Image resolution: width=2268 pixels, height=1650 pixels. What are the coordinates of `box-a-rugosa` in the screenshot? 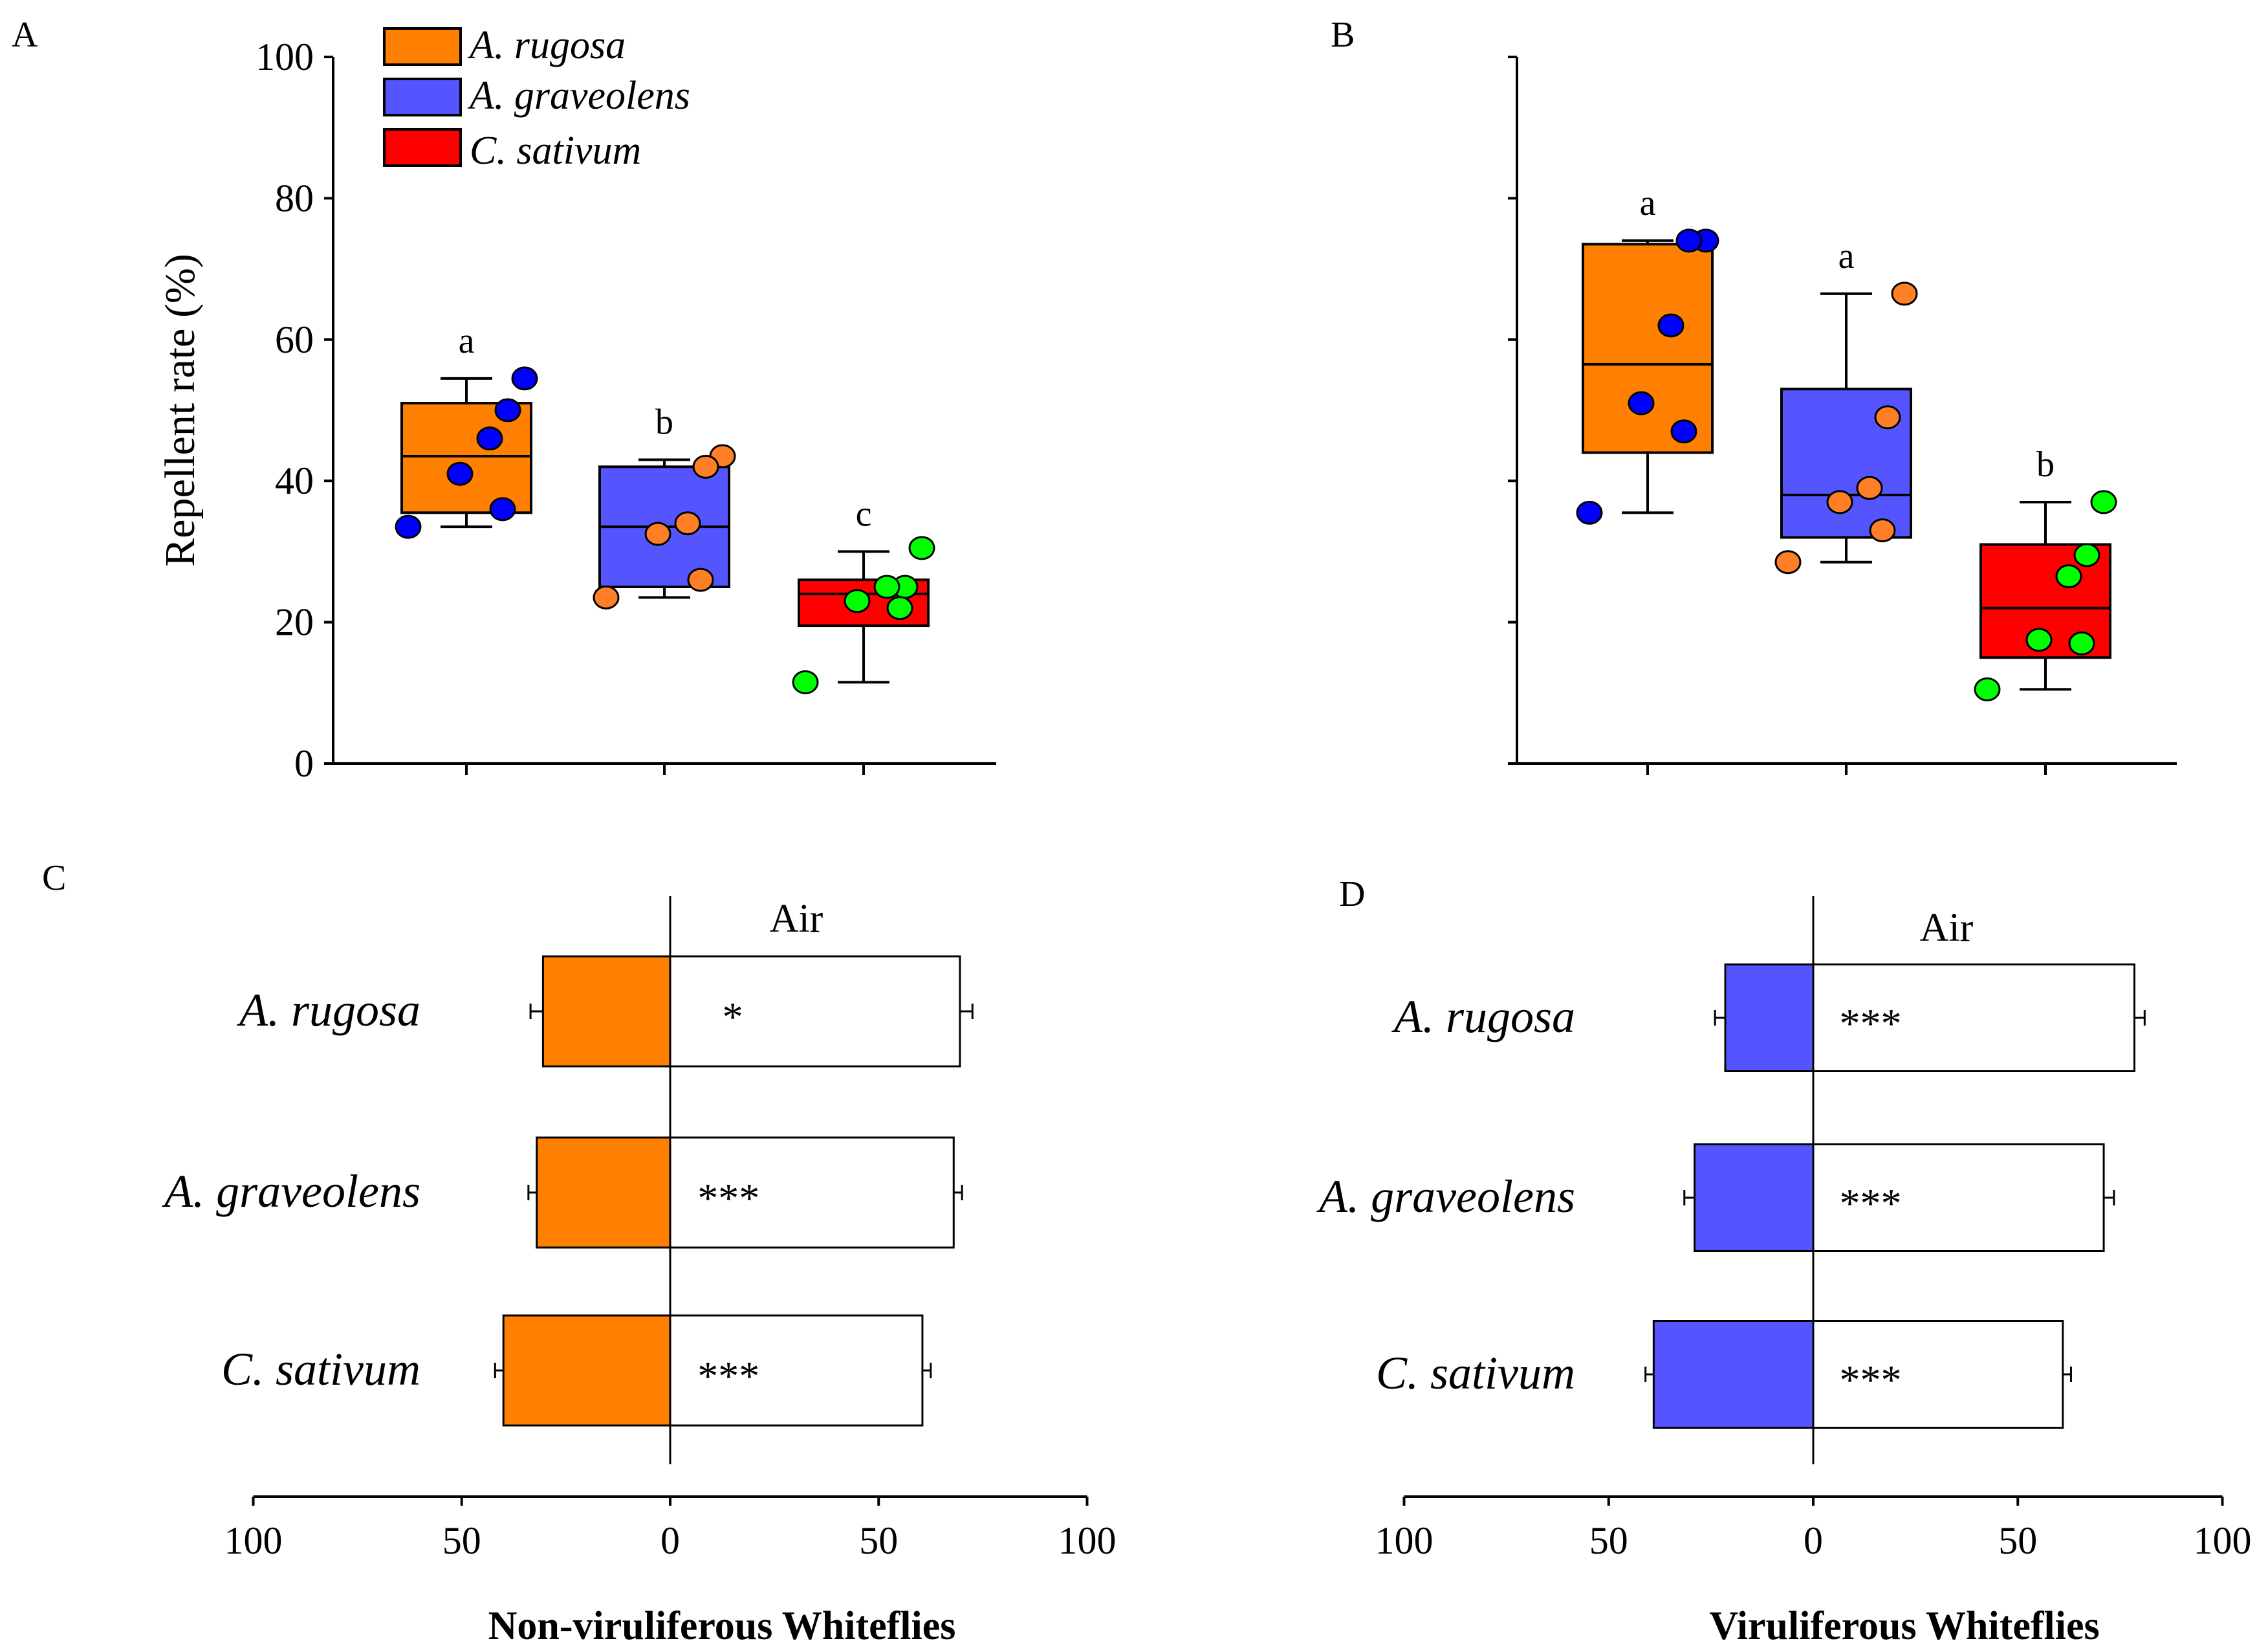 It's located at (1648, 349).